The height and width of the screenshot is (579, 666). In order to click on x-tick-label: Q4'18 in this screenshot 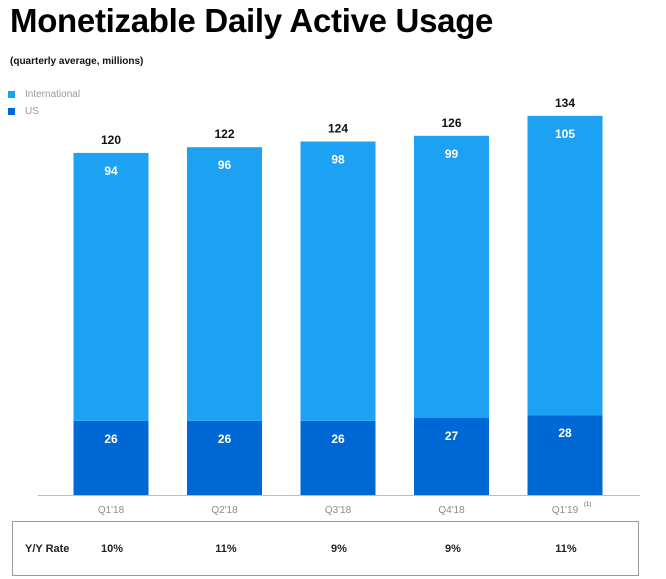, I will do `click(451, 510)`.